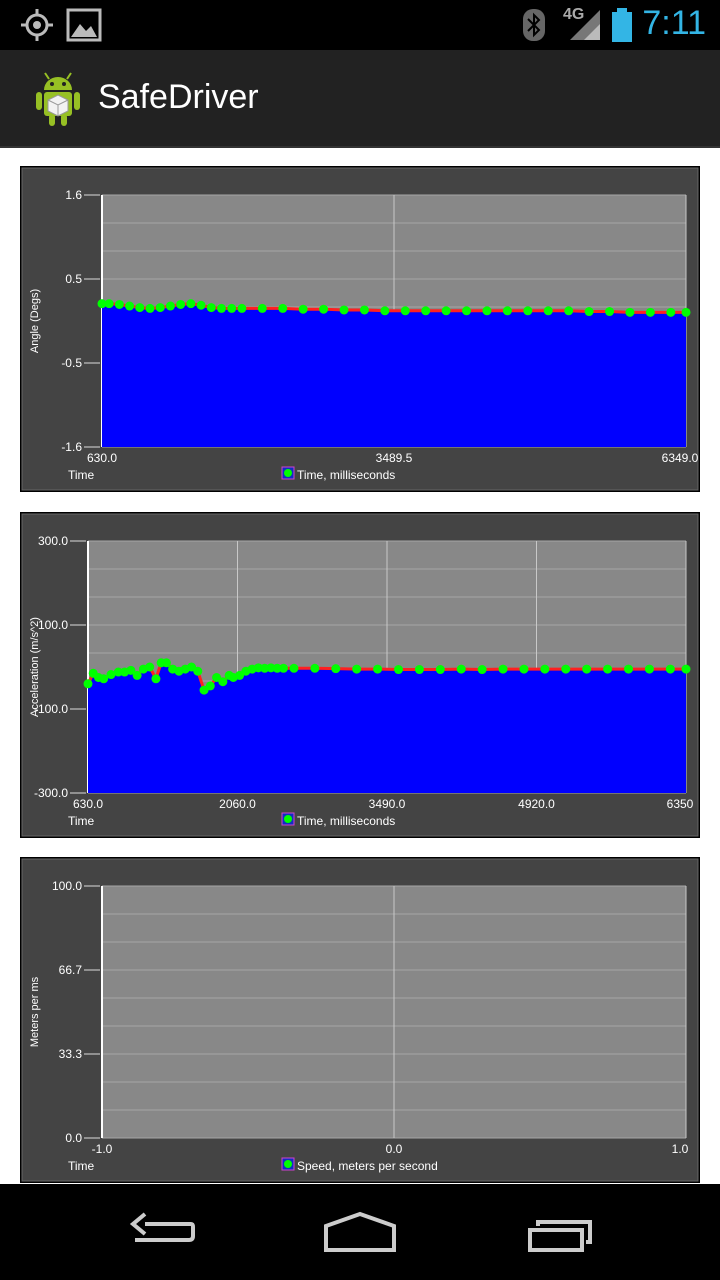  Describe the element at coordinates (346, 475) in the screenshot. I see `legend-label: Time, milliseconds` at that location.